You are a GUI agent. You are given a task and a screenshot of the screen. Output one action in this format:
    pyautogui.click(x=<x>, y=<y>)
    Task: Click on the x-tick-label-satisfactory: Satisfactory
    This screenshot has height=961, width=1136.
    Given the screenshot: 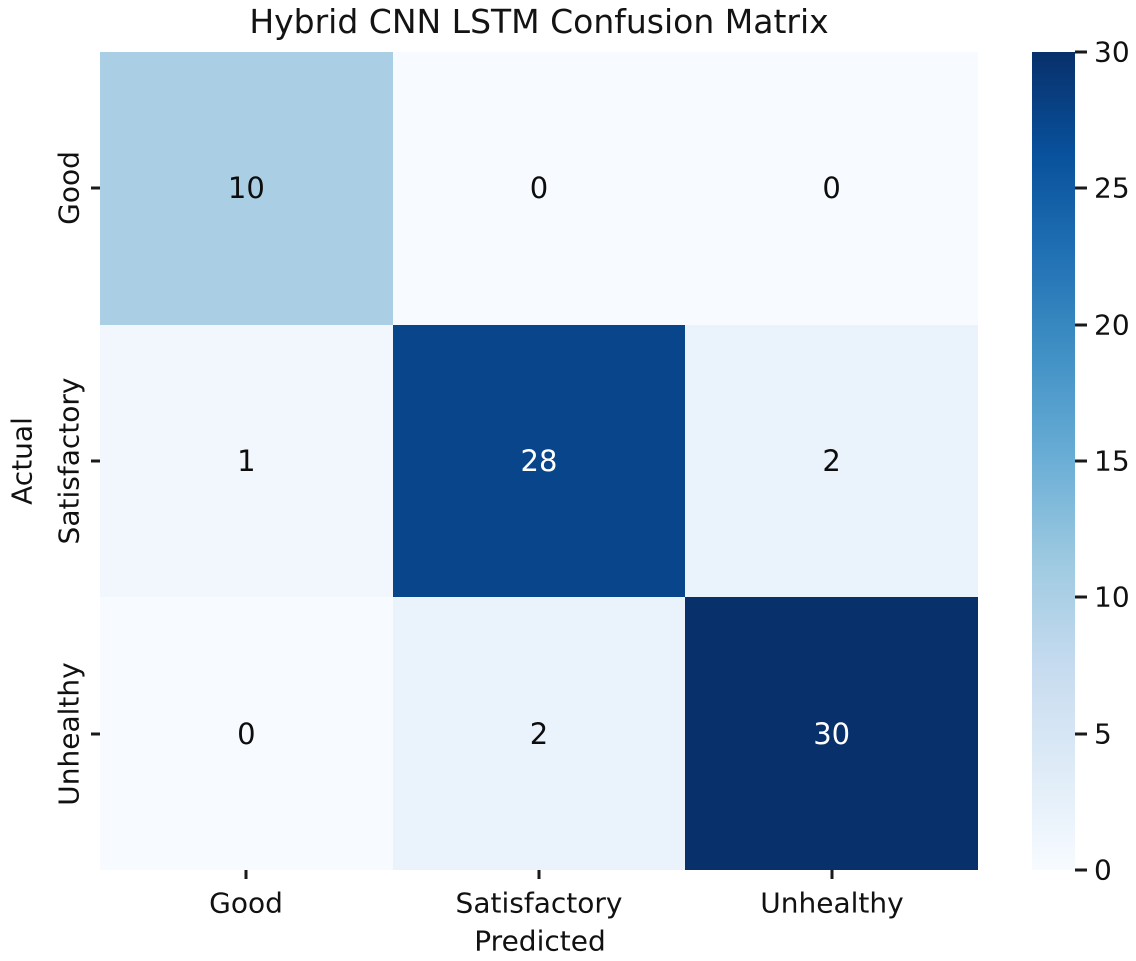 What is the action you would take?
    pyautogui.click(x=539, y=903)
    